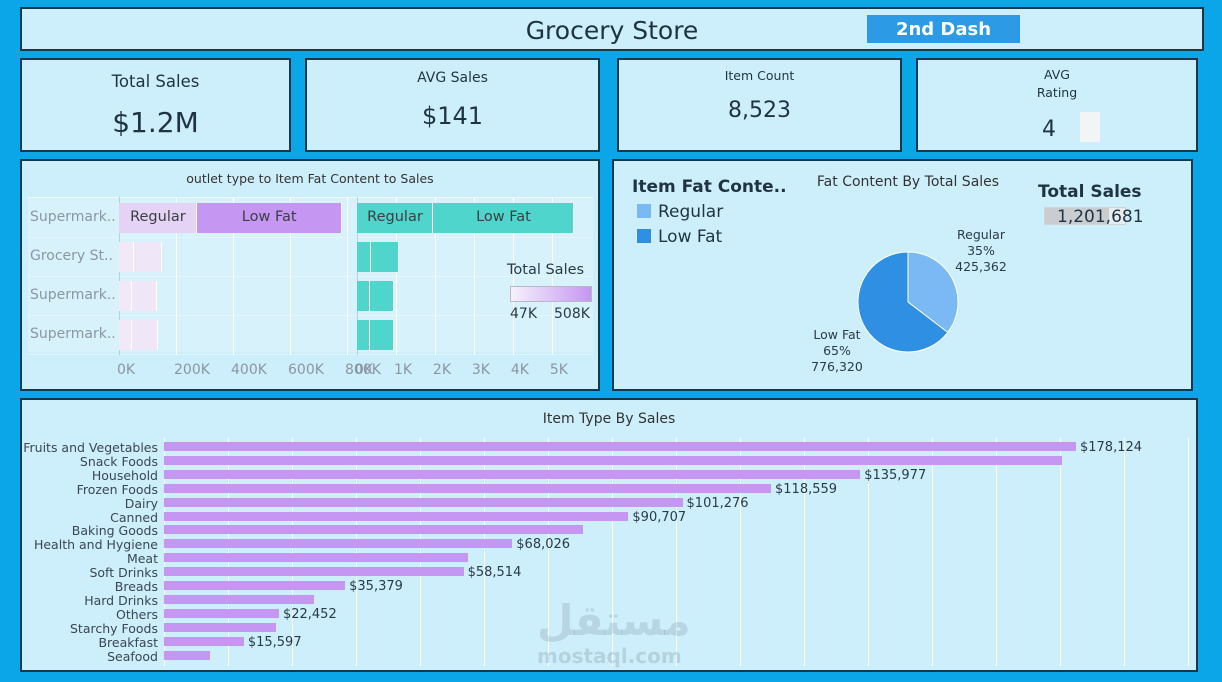  Describe the element at coordinates (442, 370) in the screenshot. I see `outlet-x-tick: 2K` at that location.